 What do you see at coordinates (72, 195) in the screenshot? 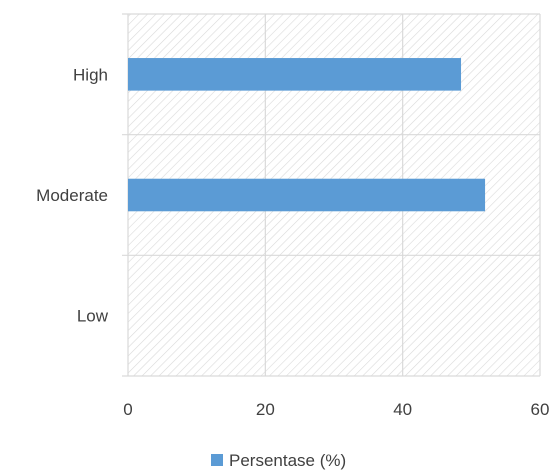
I see `y-tick-label-moderate: Moderate` at bounding box center [72, 195].